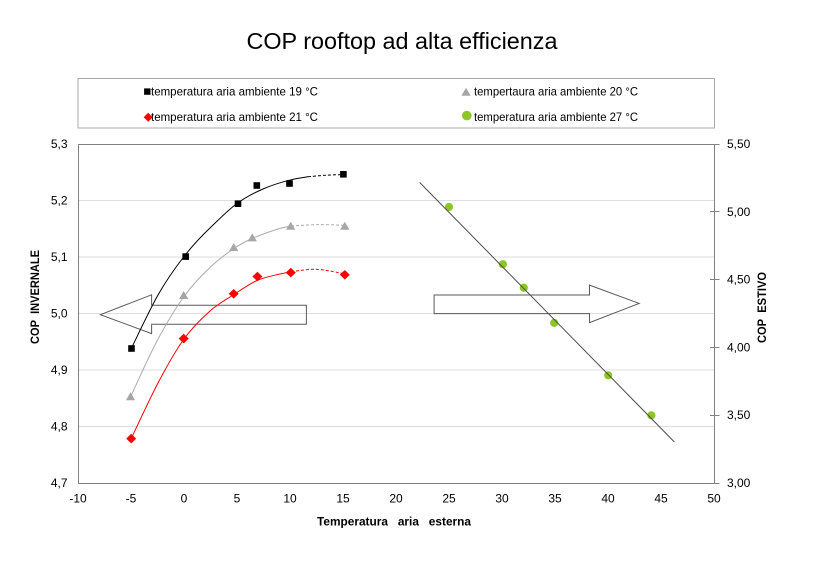 The image size is (817, 562). I want to click on svg-text: COP rooftop ad alta efficienza, so click(402, 41).